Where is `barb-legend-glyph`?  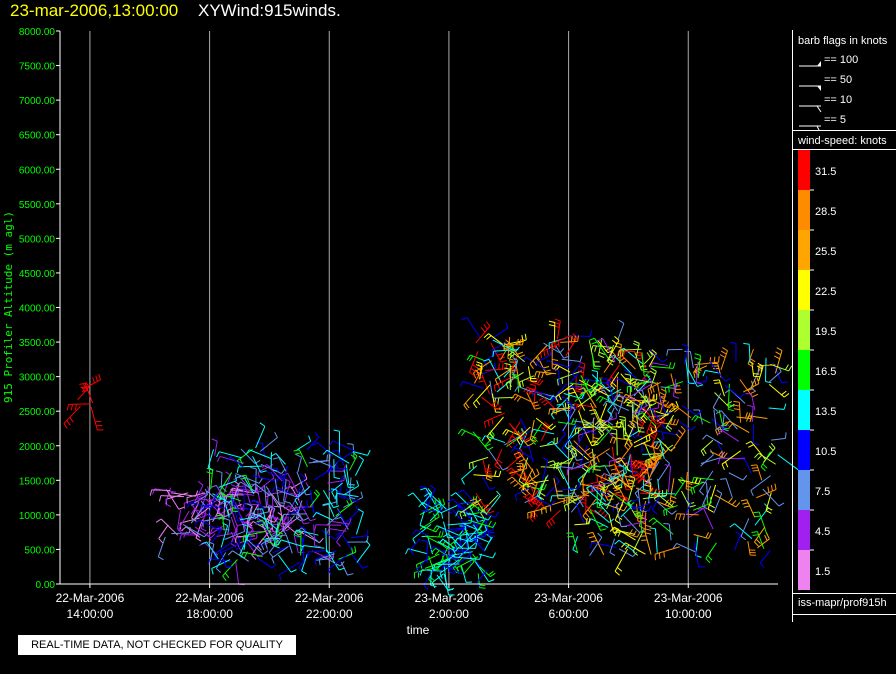
barb-legend-glyph is located at coordinates (810, 127).